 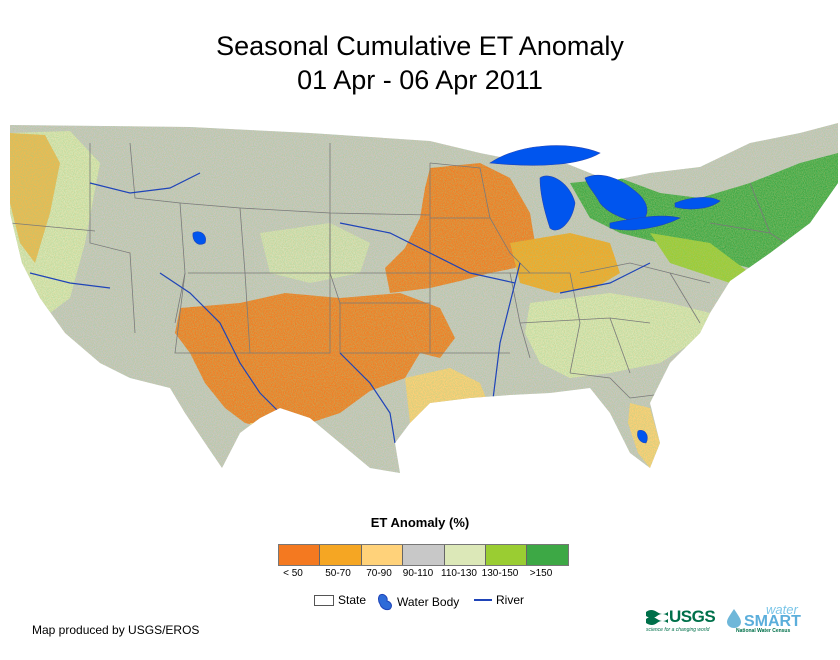 I want to click on legend-label: < 50, so click(x=293, y=573).